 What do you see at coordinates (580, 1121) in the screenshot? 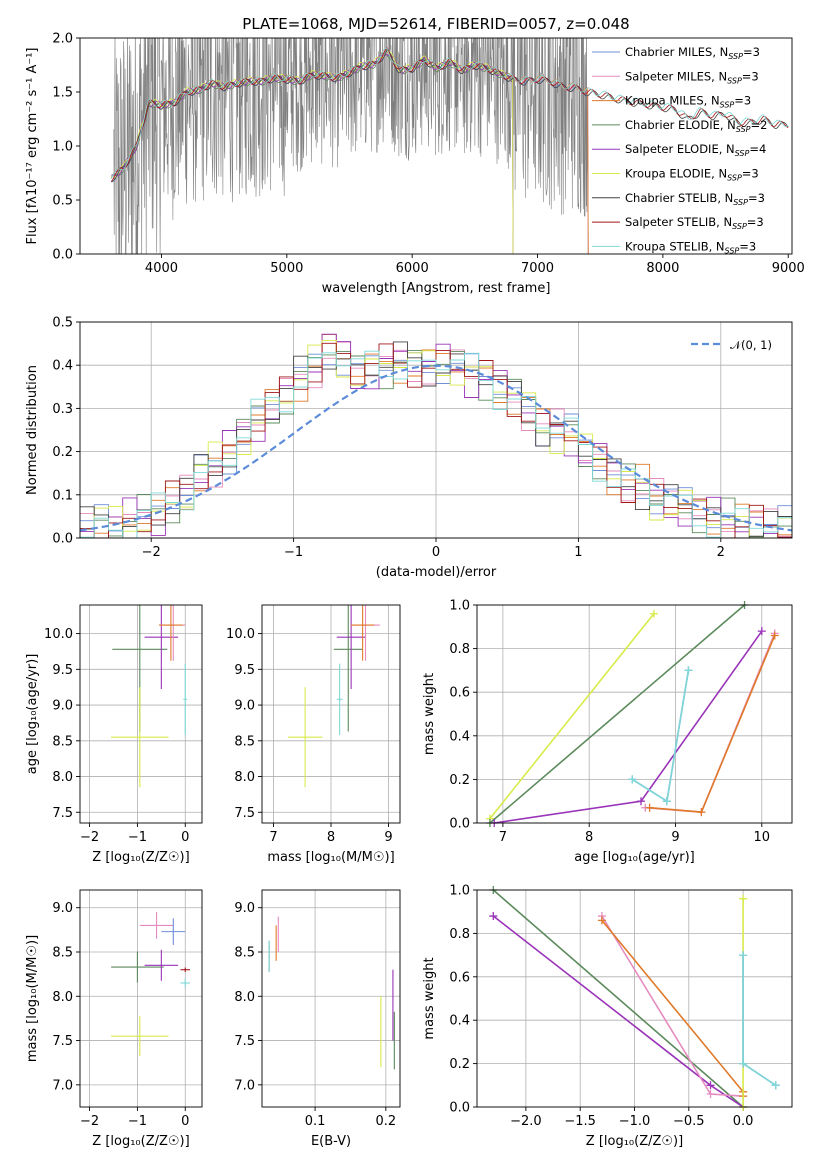
I see `x-tick-label: −1.5` at bounding box center [580, 1121].